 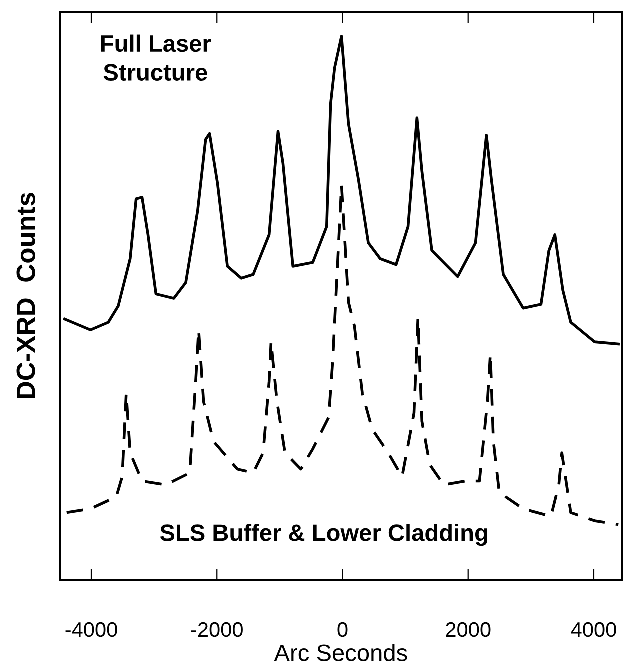 What do you see at coordinates (217, 630) in the screenshot?
I see `x-tick-label: -2000` at bounding box center [217, 630].